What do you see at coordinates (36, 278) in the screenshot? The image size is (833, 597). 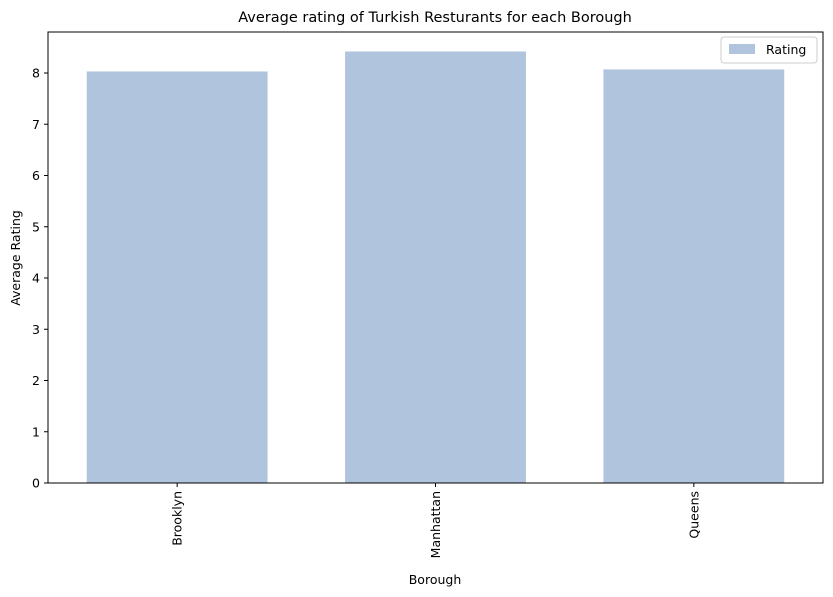 I see `y-tick-label: 4` at bounding box center [36, 278].